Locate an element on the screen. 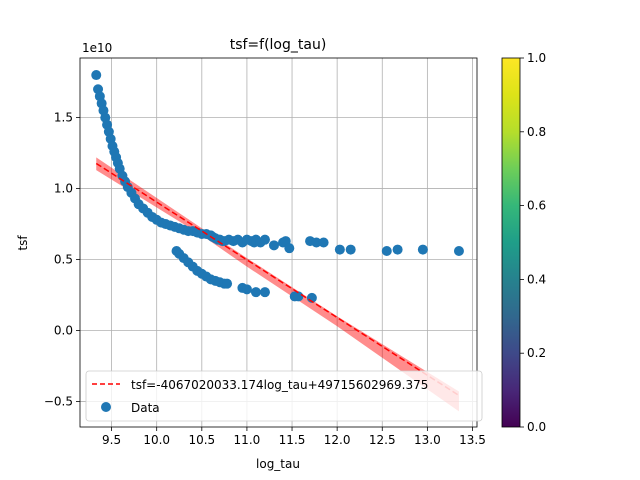 Image resolution: width=640 pixels, height=480 pixels. x-tick-label: 11.0 is located at coordinates (247, 440).